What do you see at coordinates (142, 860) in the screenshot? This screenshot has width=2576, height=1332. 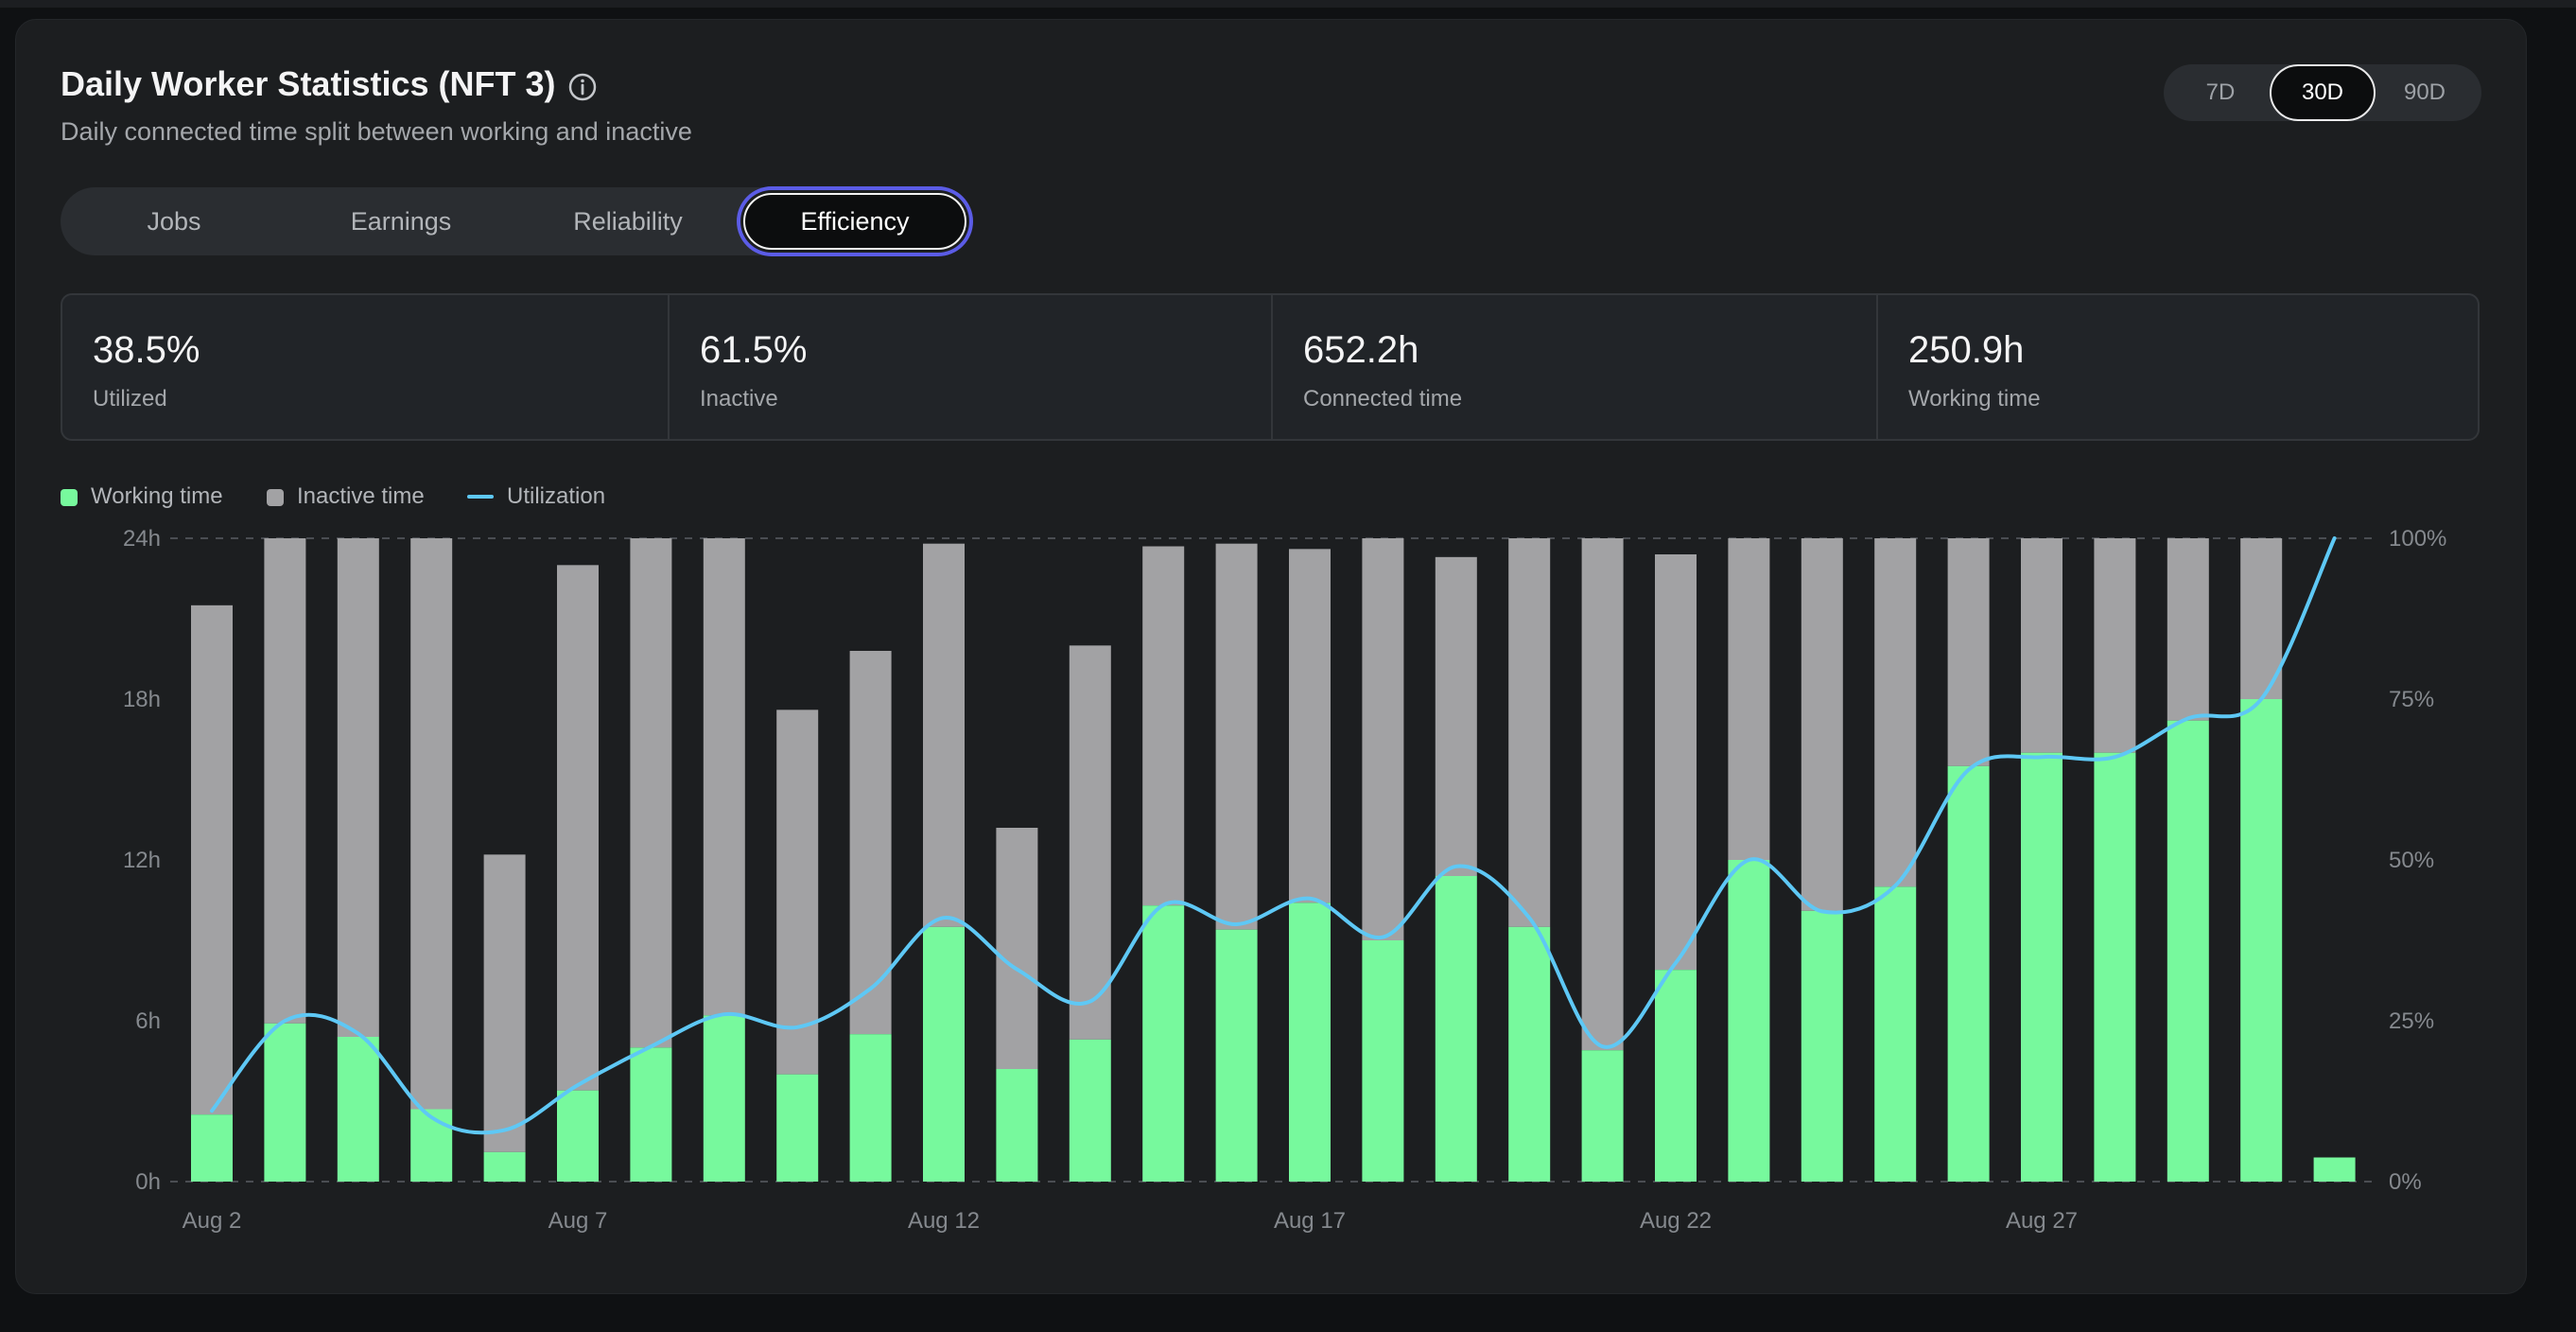 I see `y-left-tick-label: 12h` at bounding box center [142, 860].